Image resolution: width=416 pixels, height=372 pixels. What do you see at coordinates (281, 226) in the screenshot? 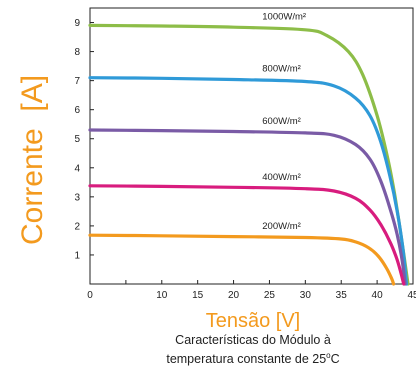
I see `series-label: 200W/m²` at bounding box center [281, 226].